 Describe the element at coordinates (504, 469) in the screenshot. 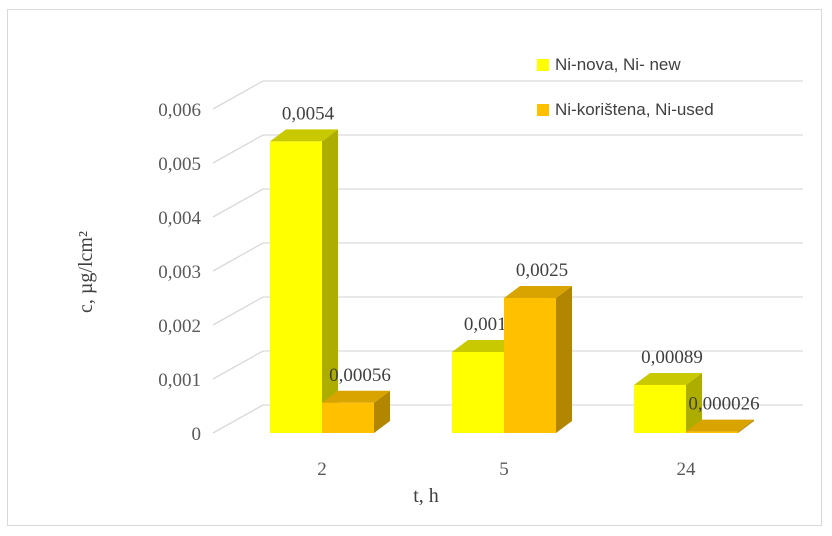

I see `x-tick-label: 5` at that location.